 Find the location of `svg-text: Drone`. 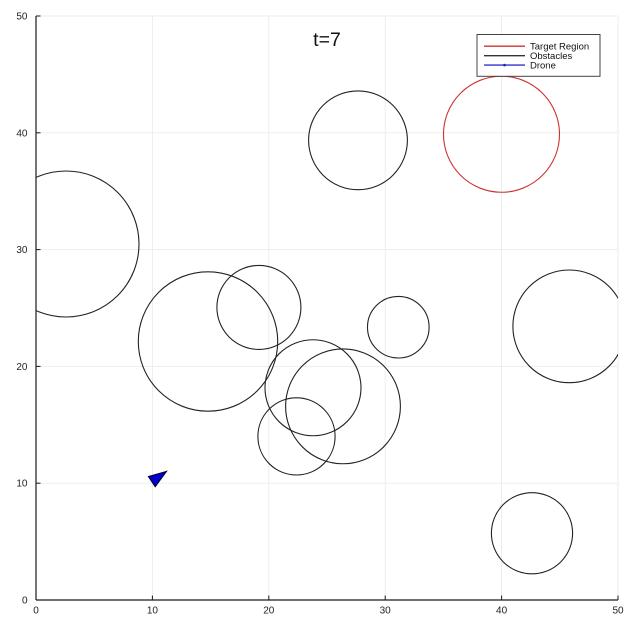

svg-text: Drone is located at coordinates (543, 65).